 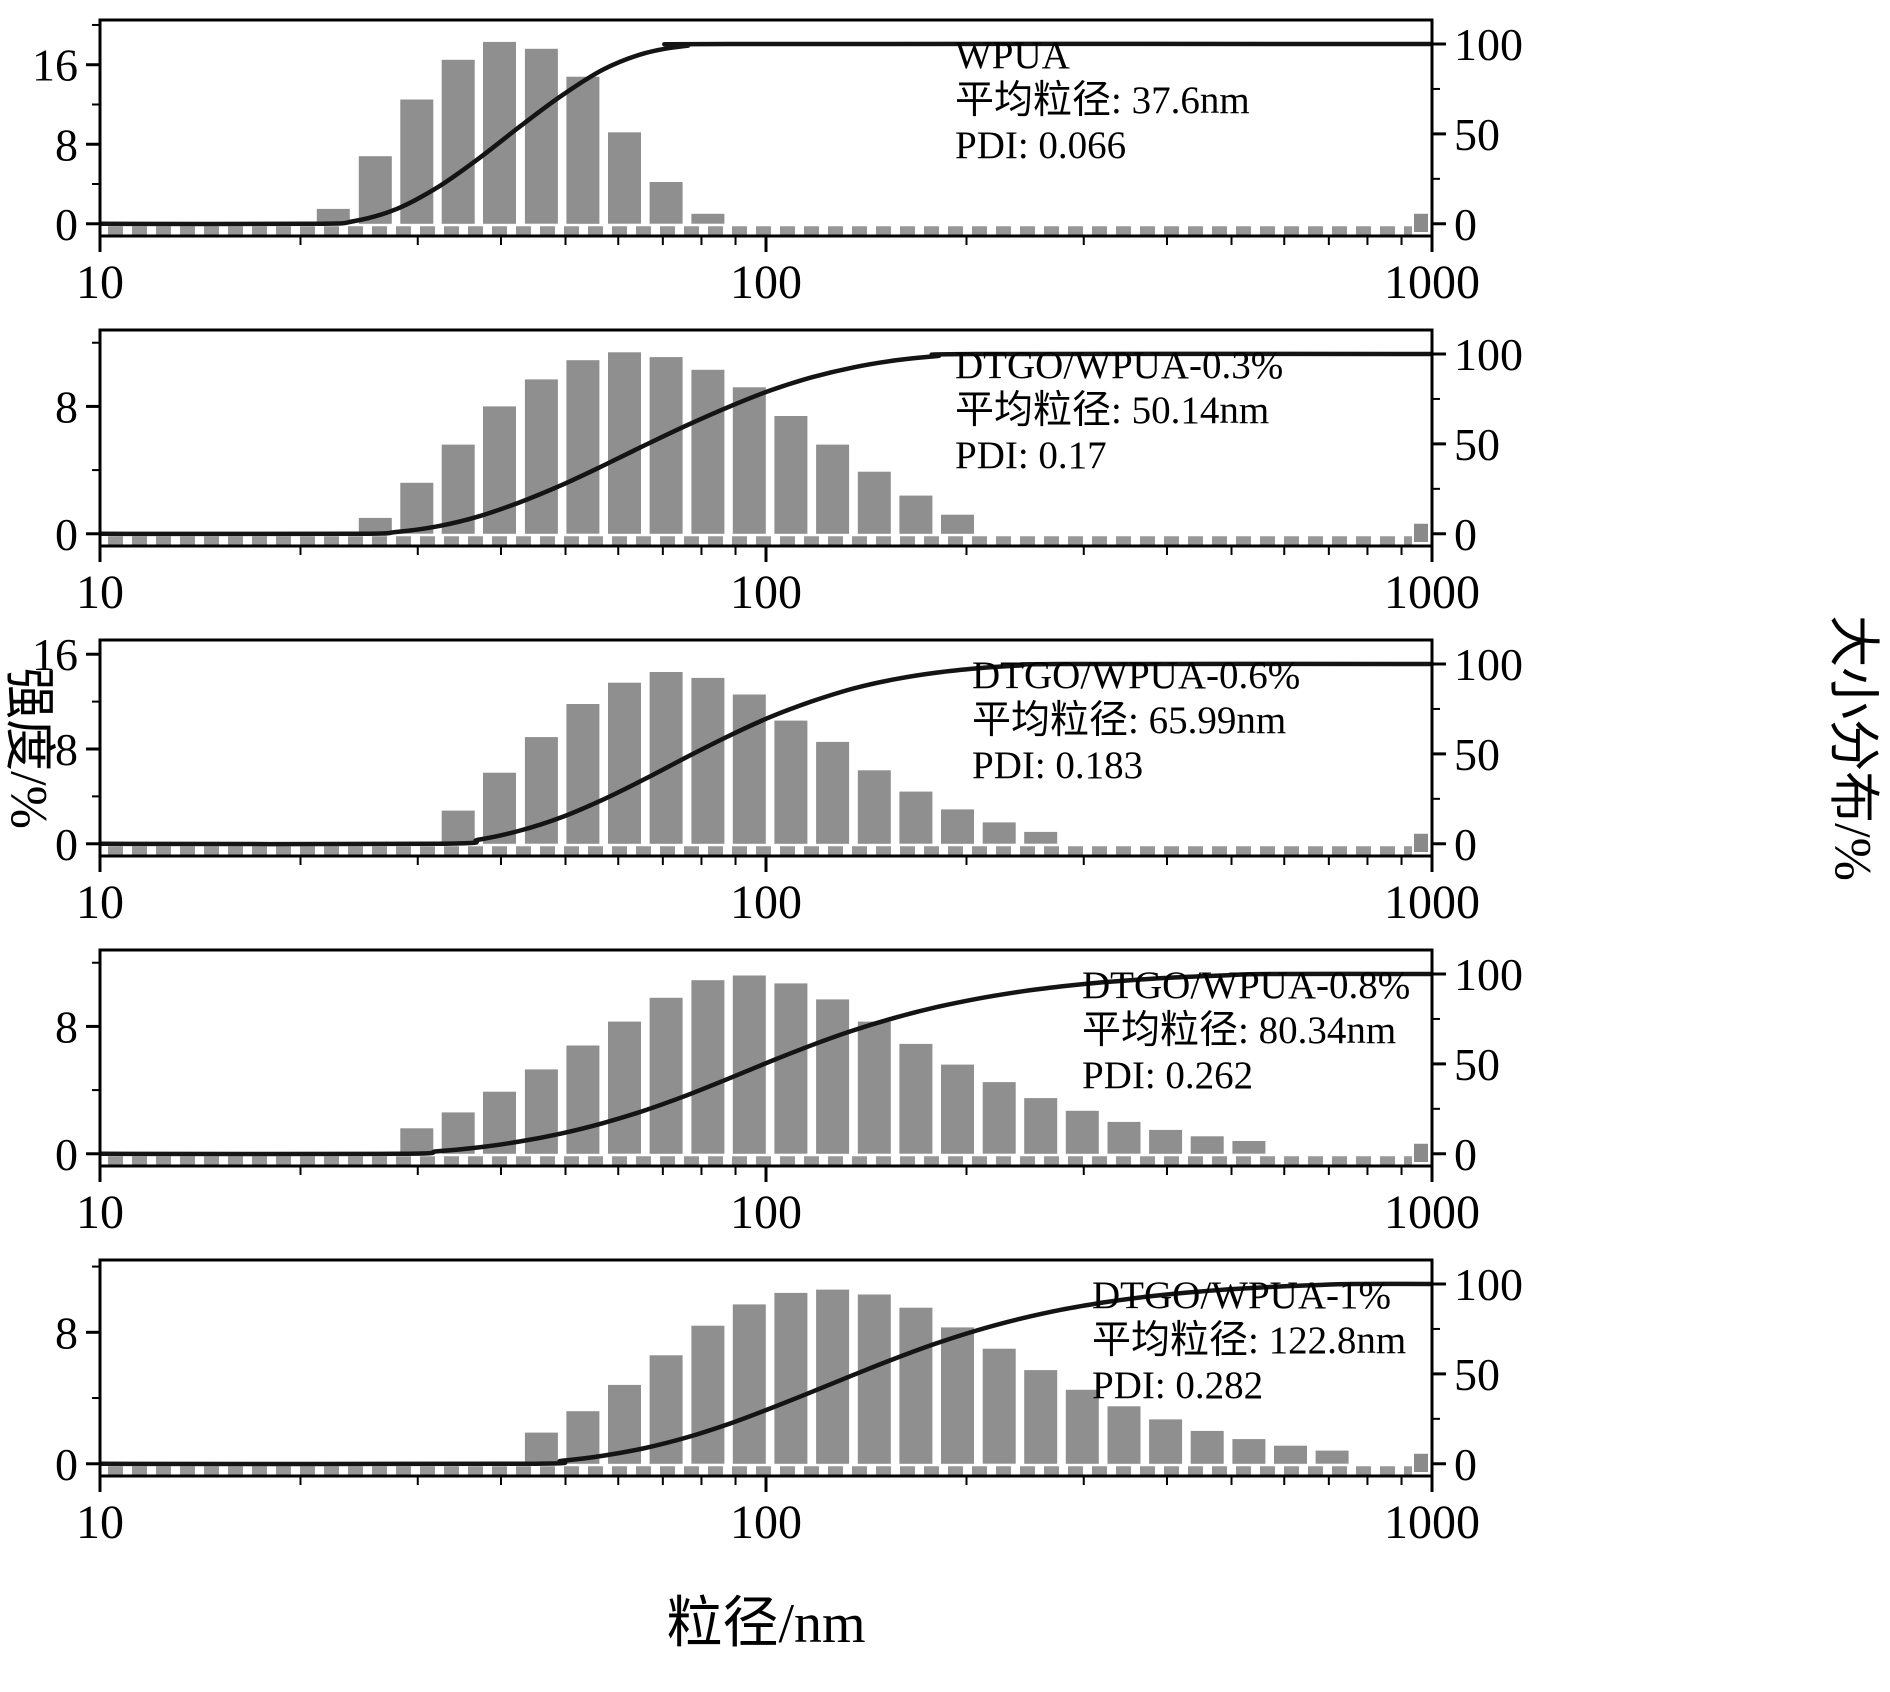 What do you see at coordinates (1031, 455) in the screenshot?
I see `annotation-line: PDI: 0.17` at bounding box center [1031, 455].